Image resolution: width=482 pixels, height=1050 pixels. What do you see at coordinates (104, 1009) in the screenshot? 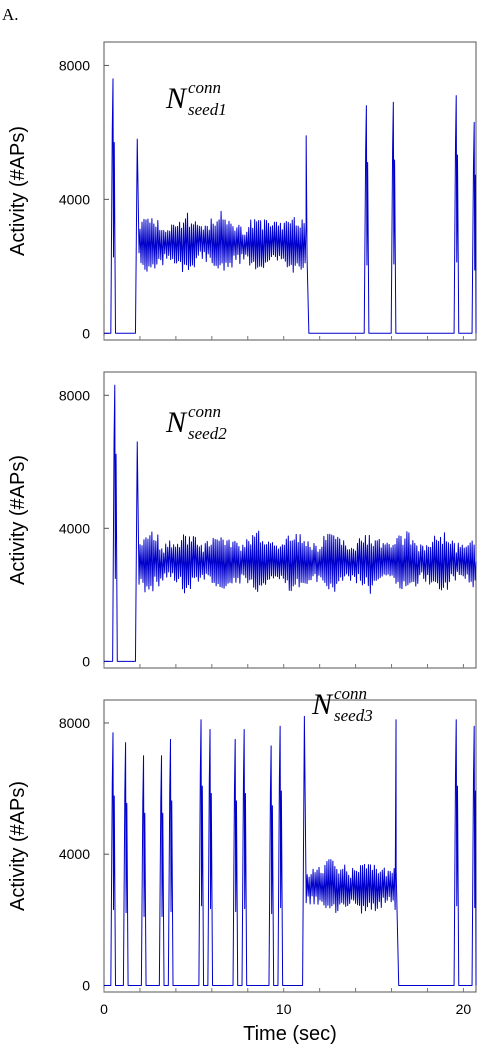
I see `x-tick-label: 0` at bounding box center [104, 1009].